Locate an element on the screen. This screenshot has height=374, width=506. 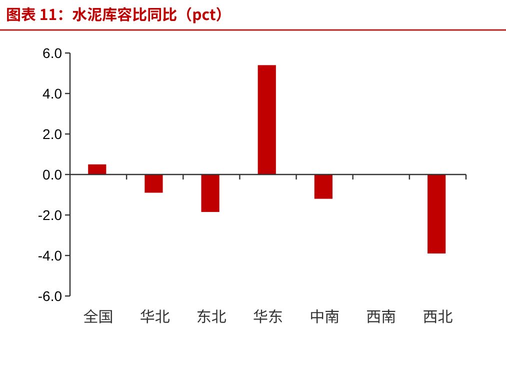
x-tick-label: 全国 is located at coordinates (98, 316).